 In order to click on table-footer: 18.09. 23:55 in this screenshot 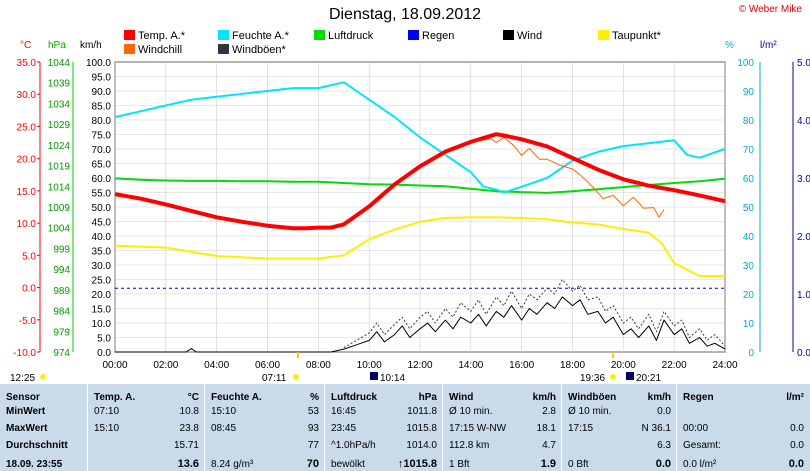, I will do `click(34, 464)`.